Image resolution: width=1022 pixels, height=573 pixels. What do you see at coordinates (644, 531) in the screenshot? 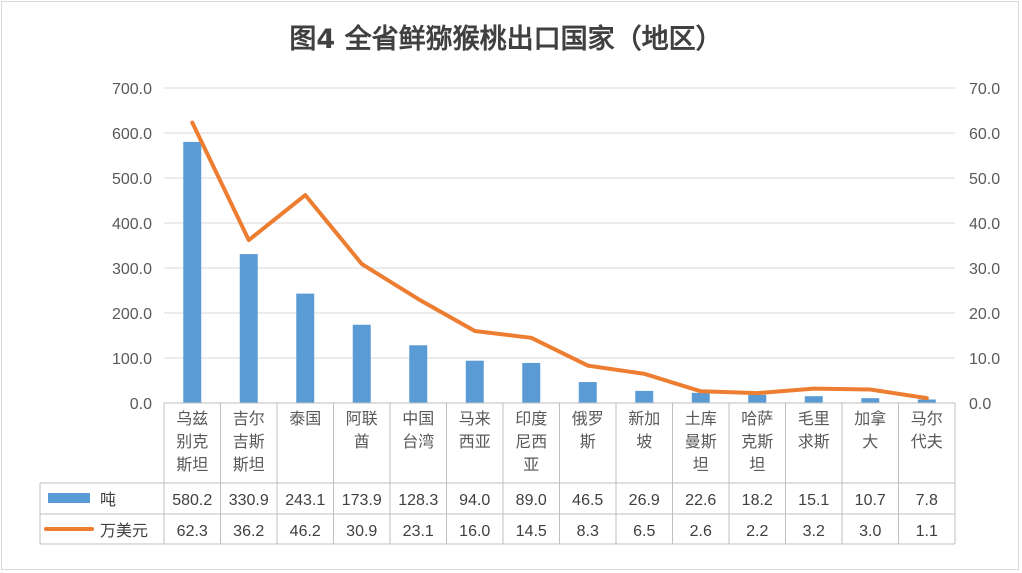
I see `table-value-usd: 6.5` at bounding box center [644, 531].